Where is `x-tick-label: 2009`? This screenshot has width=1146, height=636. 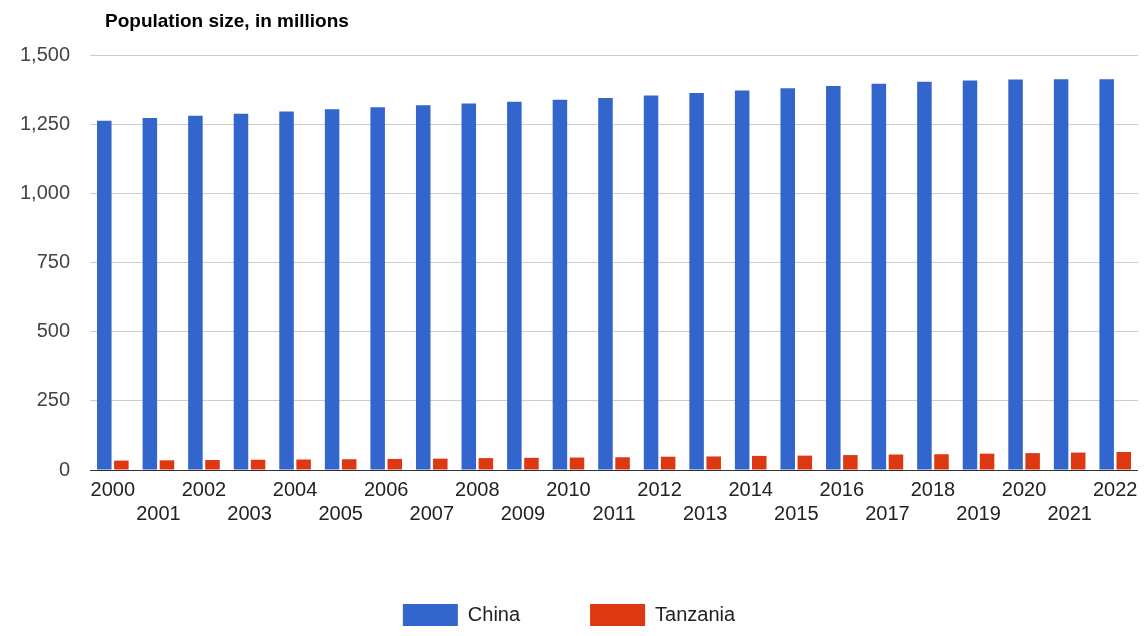
x-tick-label: 2009 is located at coordinates (523, 512).